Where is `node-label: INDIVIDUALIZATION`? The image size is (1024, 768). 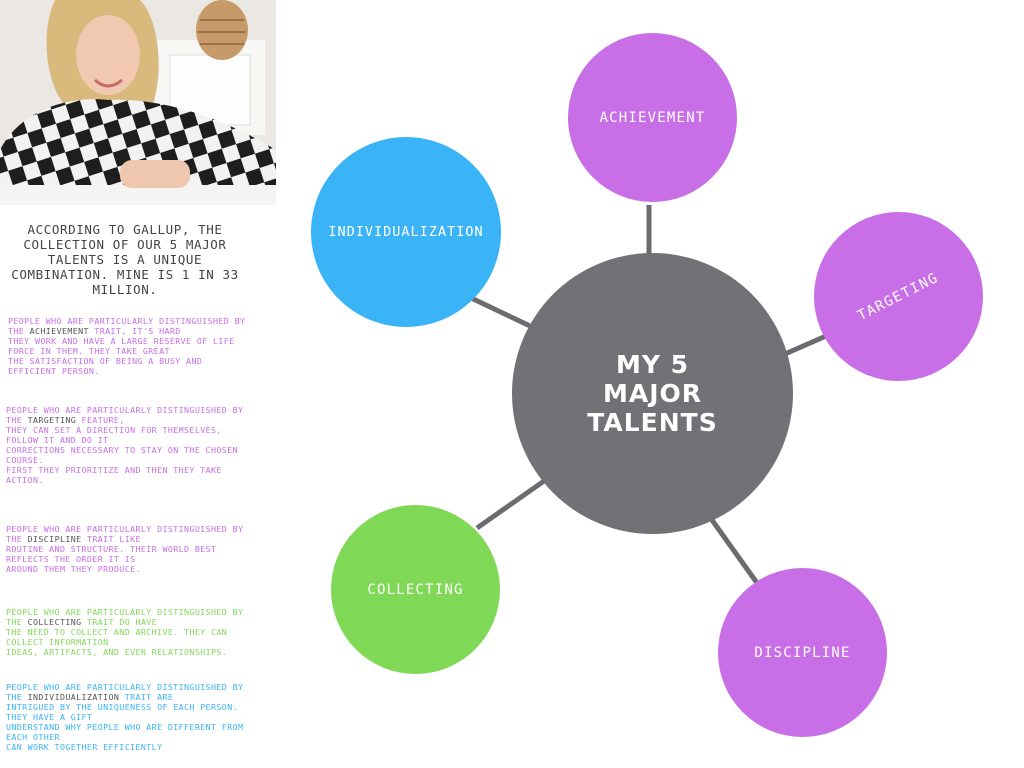 node-label: INDIVIDUALIZATION is located at coordinates (406, 232).